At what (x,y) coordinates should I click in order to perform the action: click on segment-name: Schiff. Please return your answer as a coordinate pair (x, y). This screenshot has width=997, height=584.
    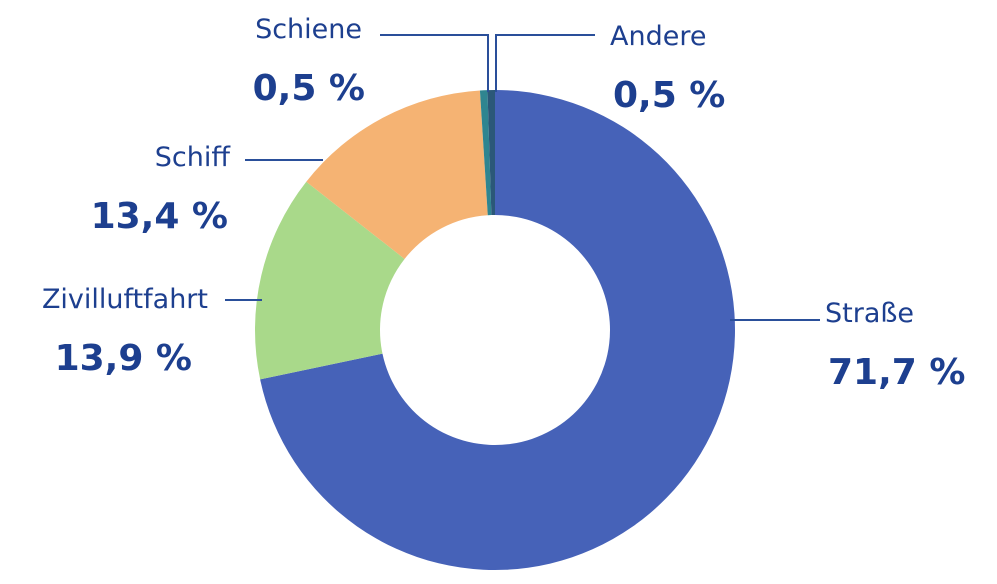
    Looking at the image, I should click on (193, 157).